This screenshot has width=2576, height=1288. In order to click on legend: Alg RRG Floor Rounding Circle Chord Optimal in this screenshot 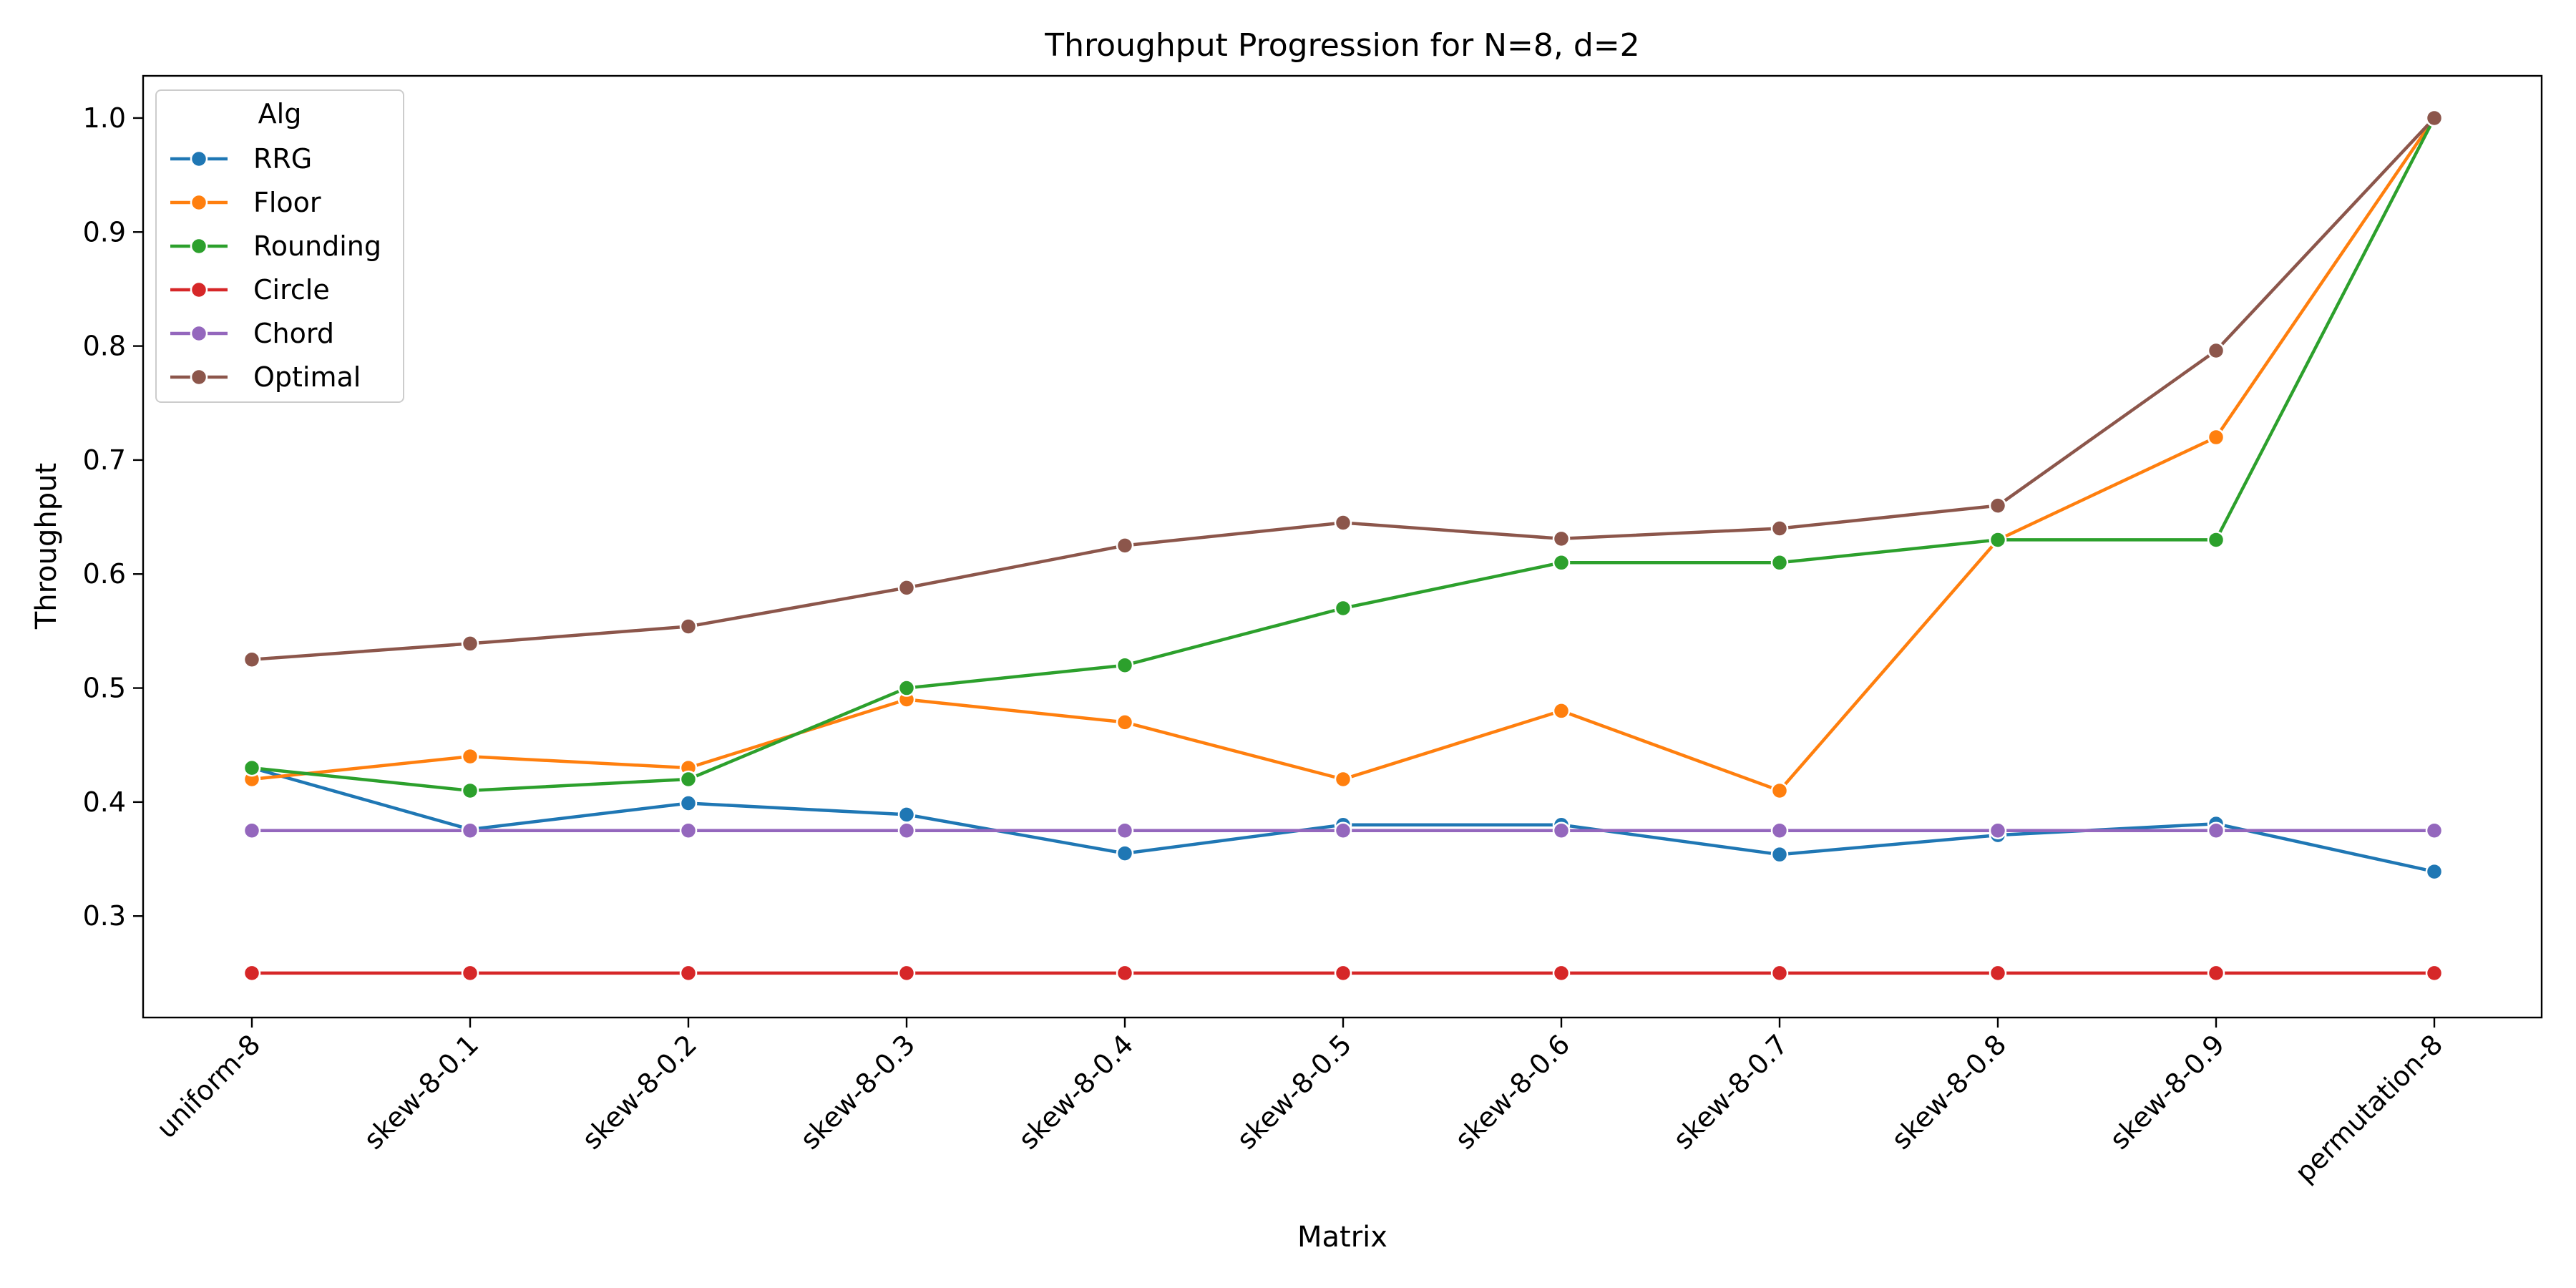, I will do `click(279, 246)`.